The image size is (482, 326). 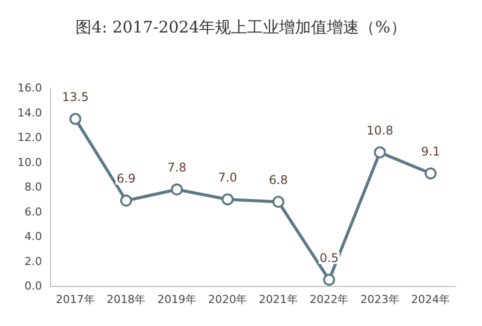 I want to click on x-tick-label: 2017年, so click(x=75, y=299).